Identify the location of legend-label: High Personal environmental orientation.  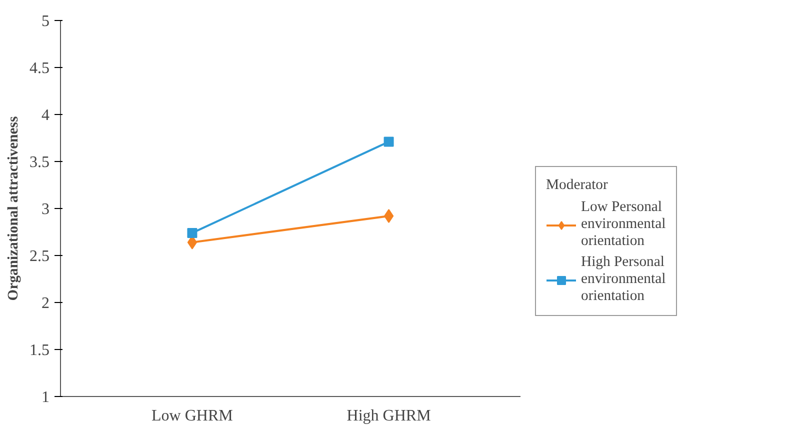
(623, 279).